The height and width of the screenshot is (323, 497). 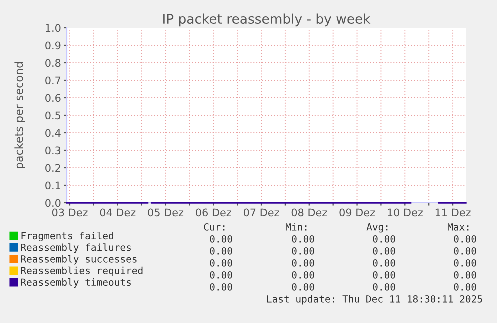 What do you see at coordinates (214, 212) in the screenshot?
I see `x-tick-label: 06 Dez` at bounding box center [214, 212].